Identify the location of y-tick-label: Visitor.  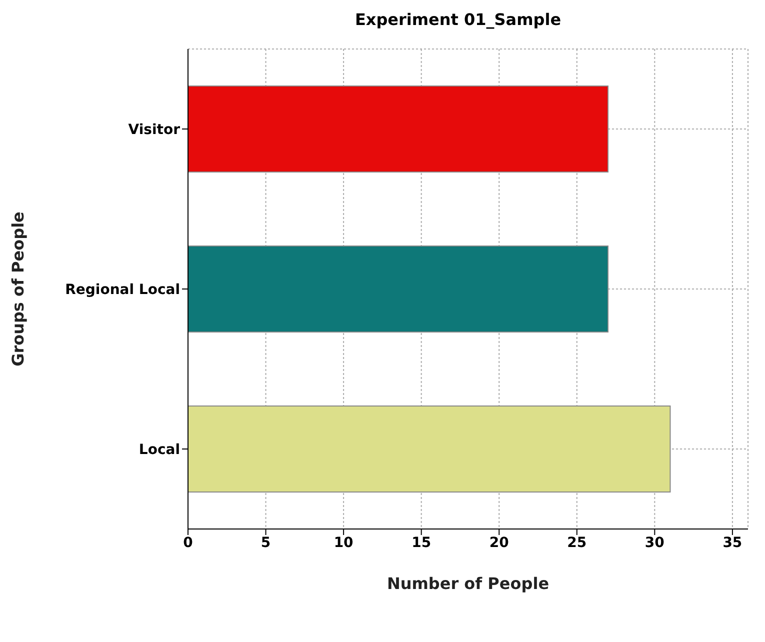
(154, 130).